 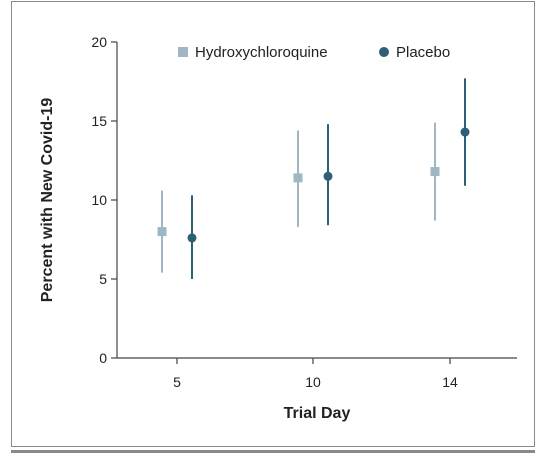 I want to click on y-tick-label: 15, so click(x=99, y=121).